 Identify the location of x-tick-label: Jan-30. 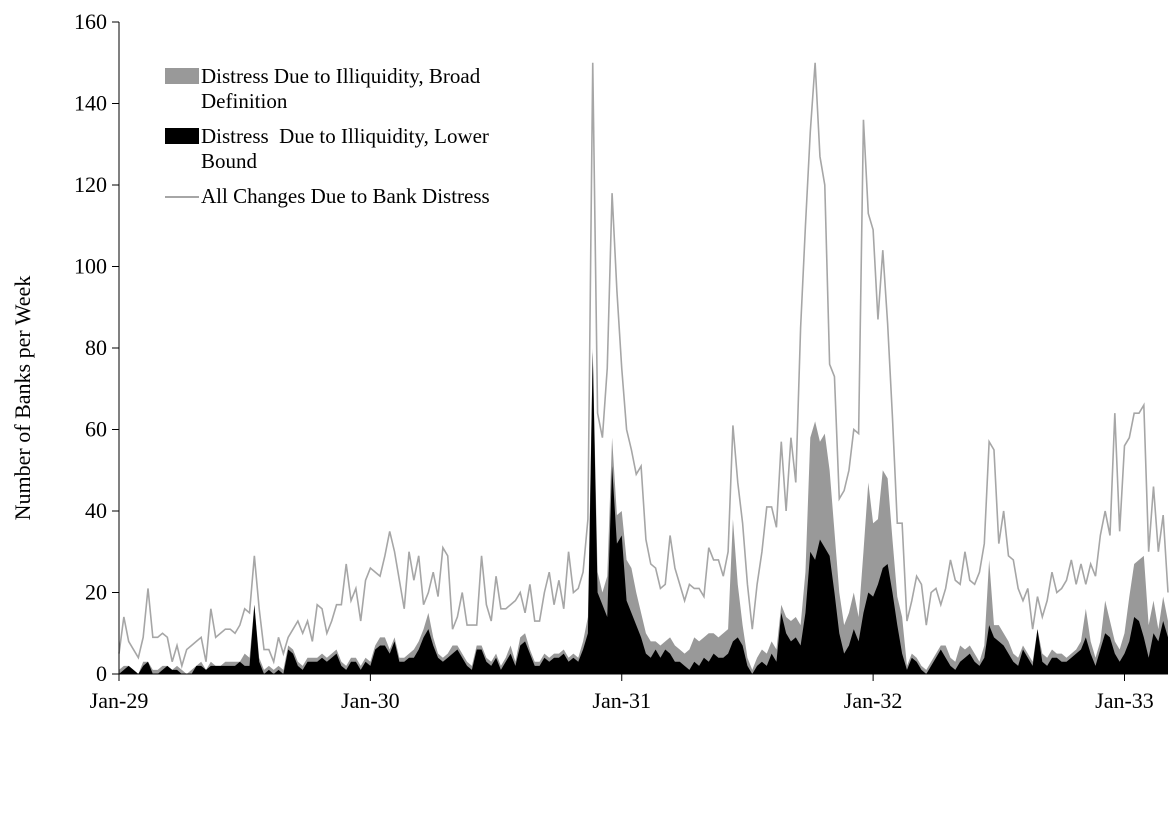
(370, 700).